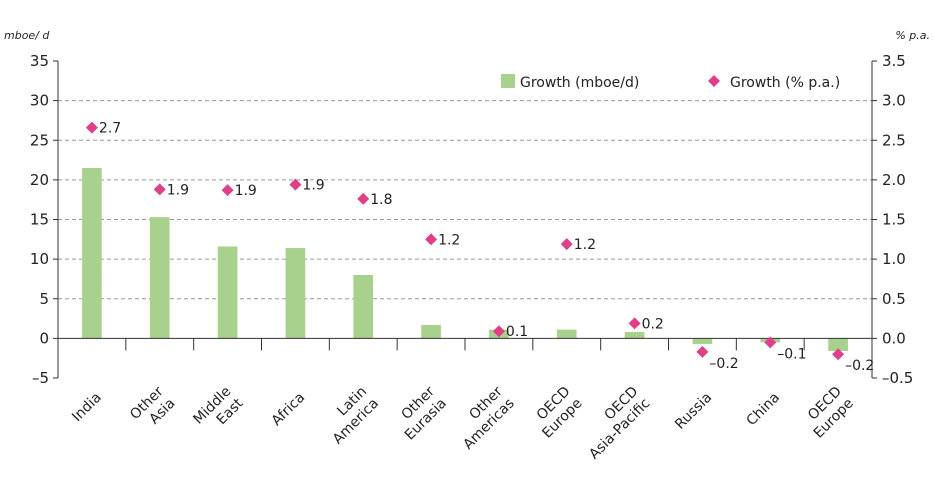 The height and width of the screenshot is (478, 934). What do you see at coordinates (912, 35) in the screenshot?
I see `right-axis-unit: % p.a.` at bounding box center [912, 35].